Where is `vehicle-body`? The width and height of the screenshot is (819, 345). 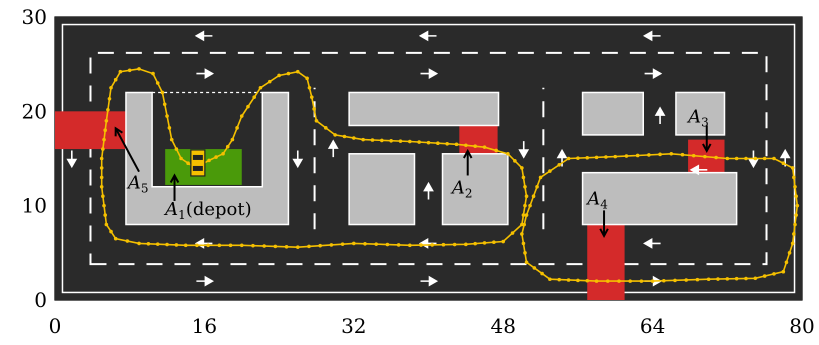
vehicle-body is located at coordinates (198, 163).